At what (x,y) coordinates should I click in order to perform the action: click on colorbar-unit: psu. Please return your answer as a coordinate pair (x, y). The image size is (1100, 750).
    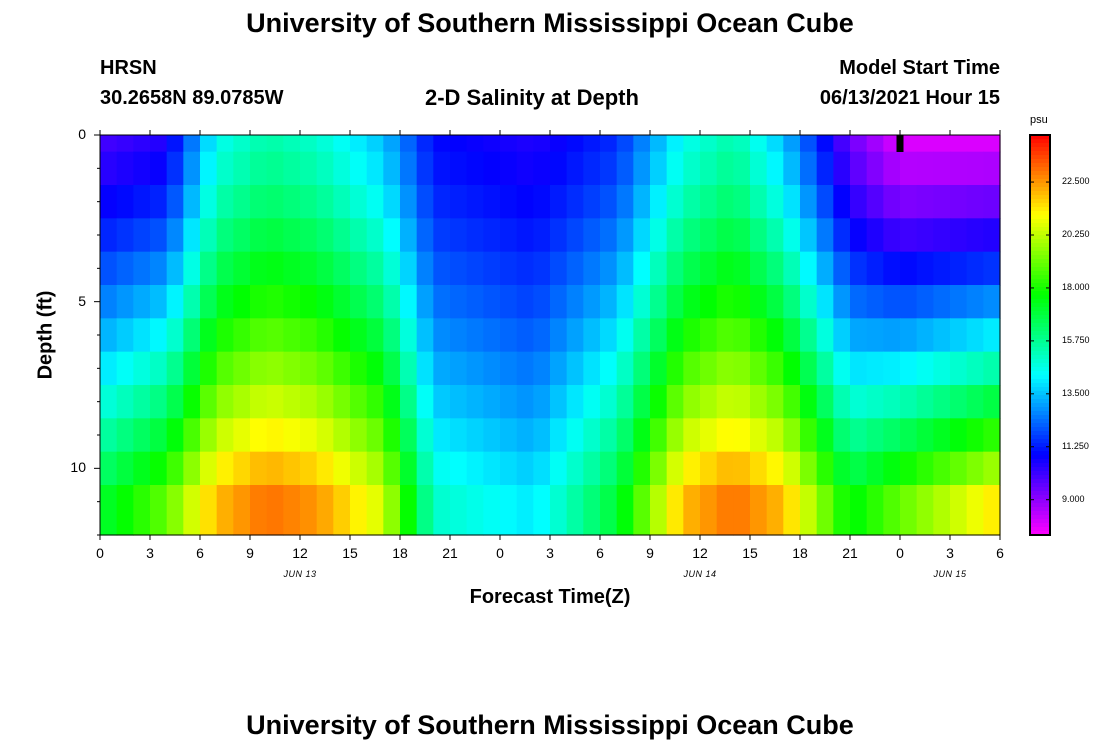
    Looking at the image, I should click on (1039, 120).